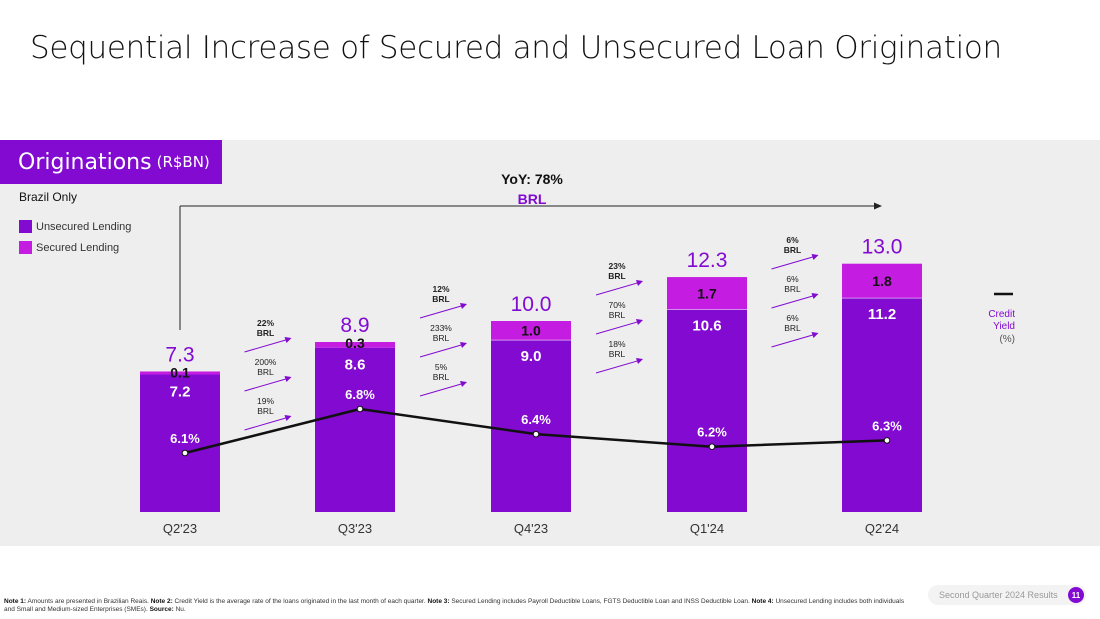 The width and height of the screenshot is (1100, 619). What do you see at coordinates (1007, 339) in the screenshot?
I see `credit-yield-label-3: (%)` at bounding box center [1007, 339].